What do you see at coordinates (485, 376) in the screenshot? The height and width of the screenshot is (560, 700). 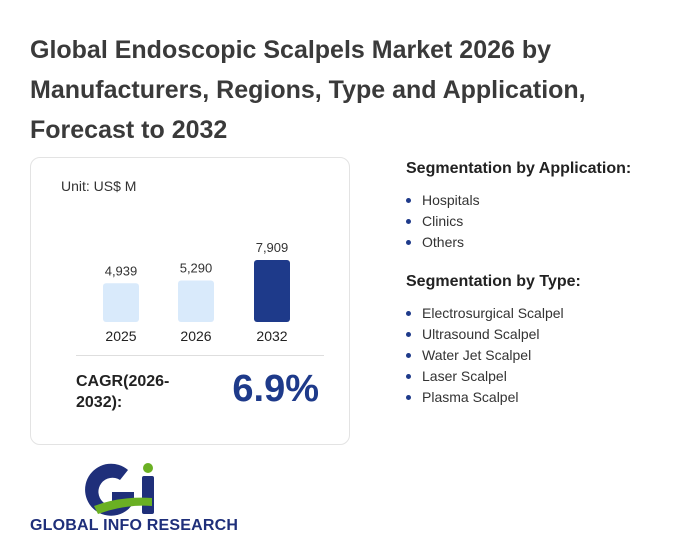 I see `type-item: Laser Scalpel` at bounding box center [485, 376].